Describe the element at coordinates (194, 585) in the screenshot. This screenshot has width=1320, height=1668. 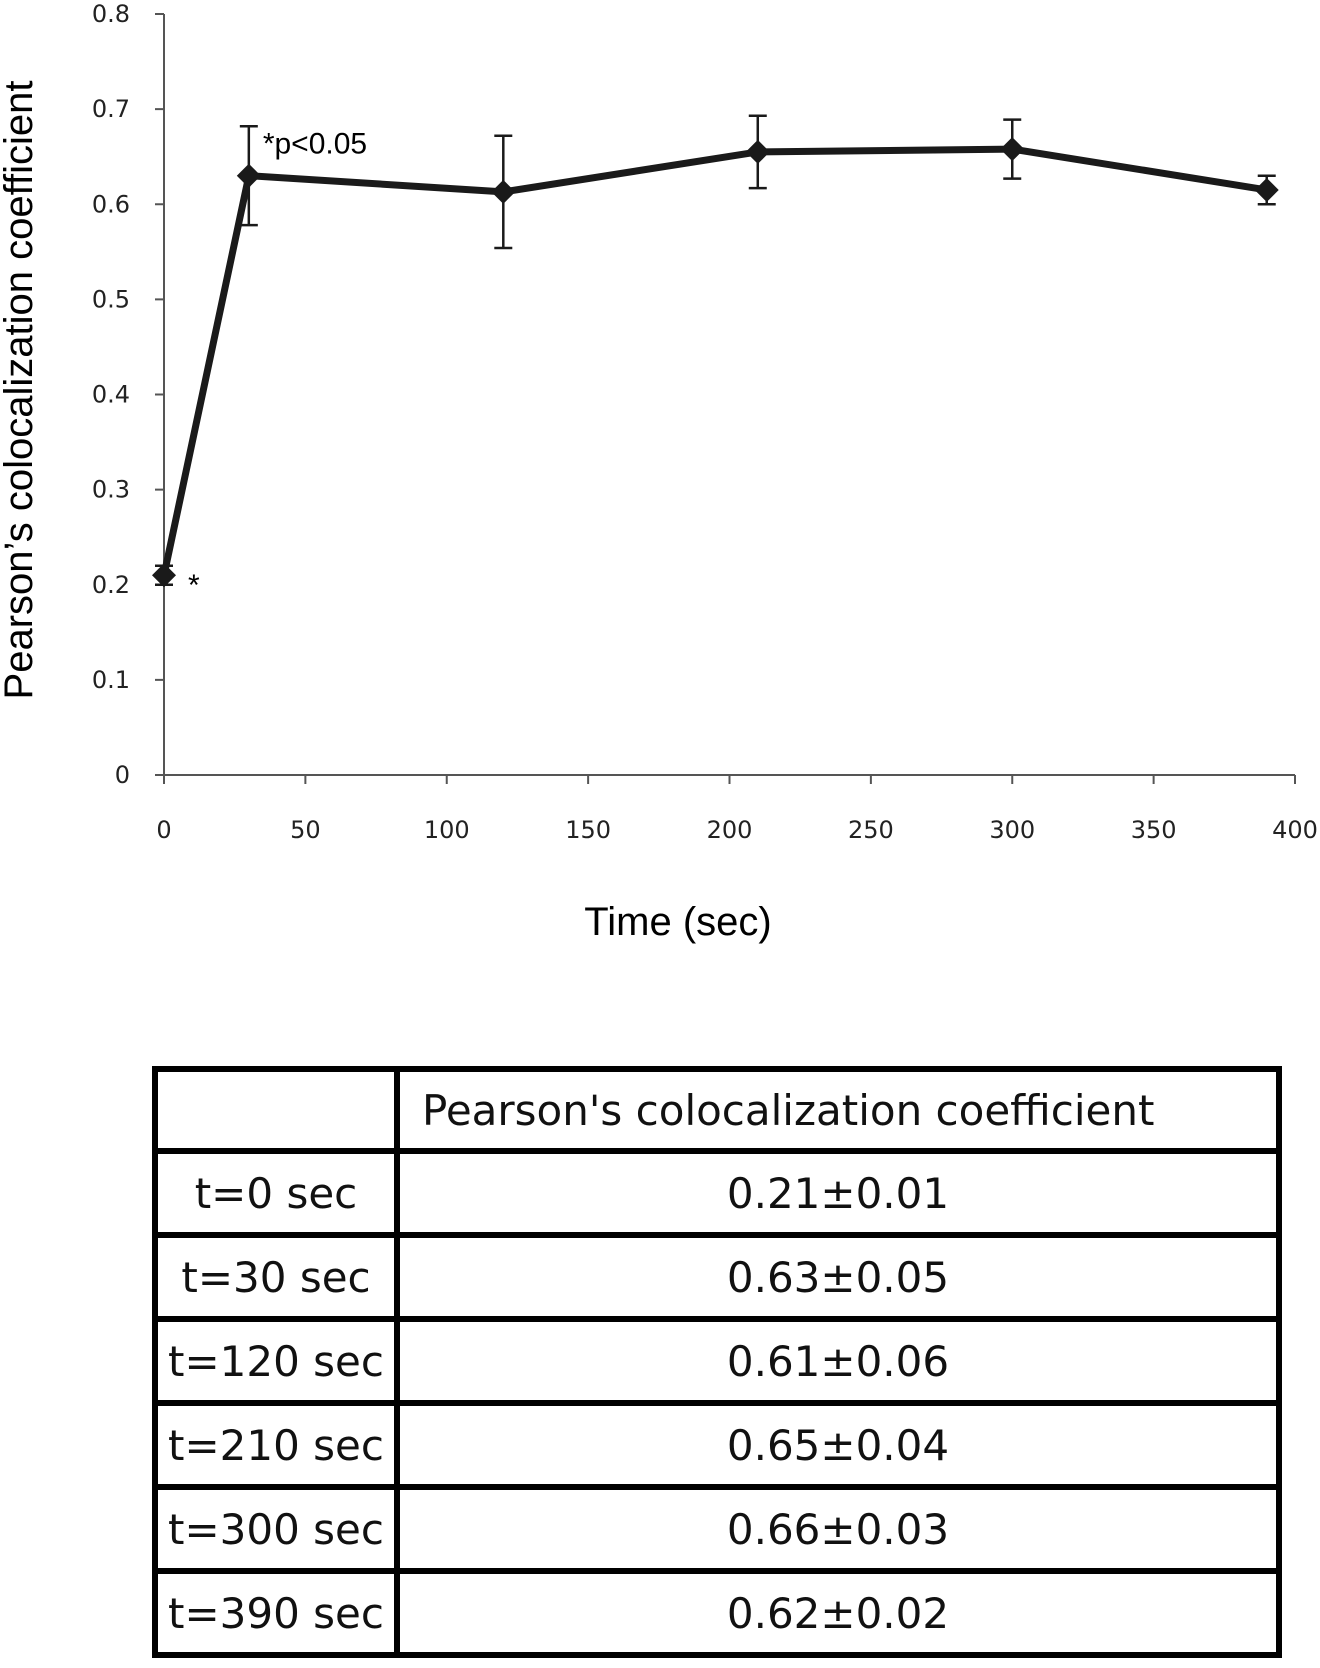
I see `significance-marker: *` at that location.